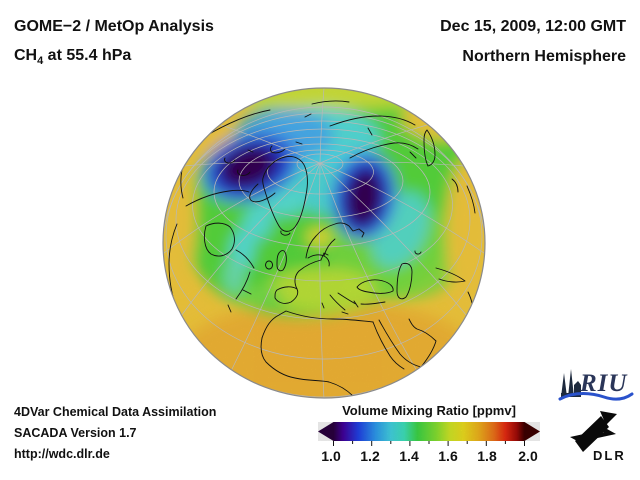 The width and height of the screenshot is (640, 480). What do you see at coordinates (114, 26) in the screenshot?
I see `plot-title-line1: GOME−2 / MetOp Analysis` at bounding box center [114, 26].